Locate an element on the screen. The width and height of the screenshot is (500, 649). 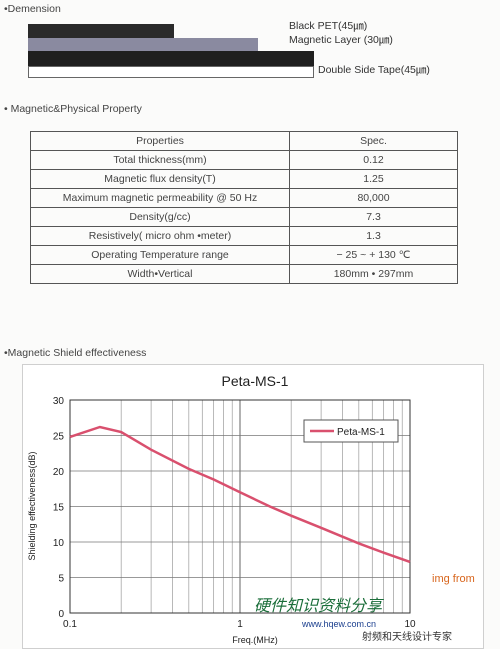
x-tick-label: 10 is located at coordinates (410, 624).